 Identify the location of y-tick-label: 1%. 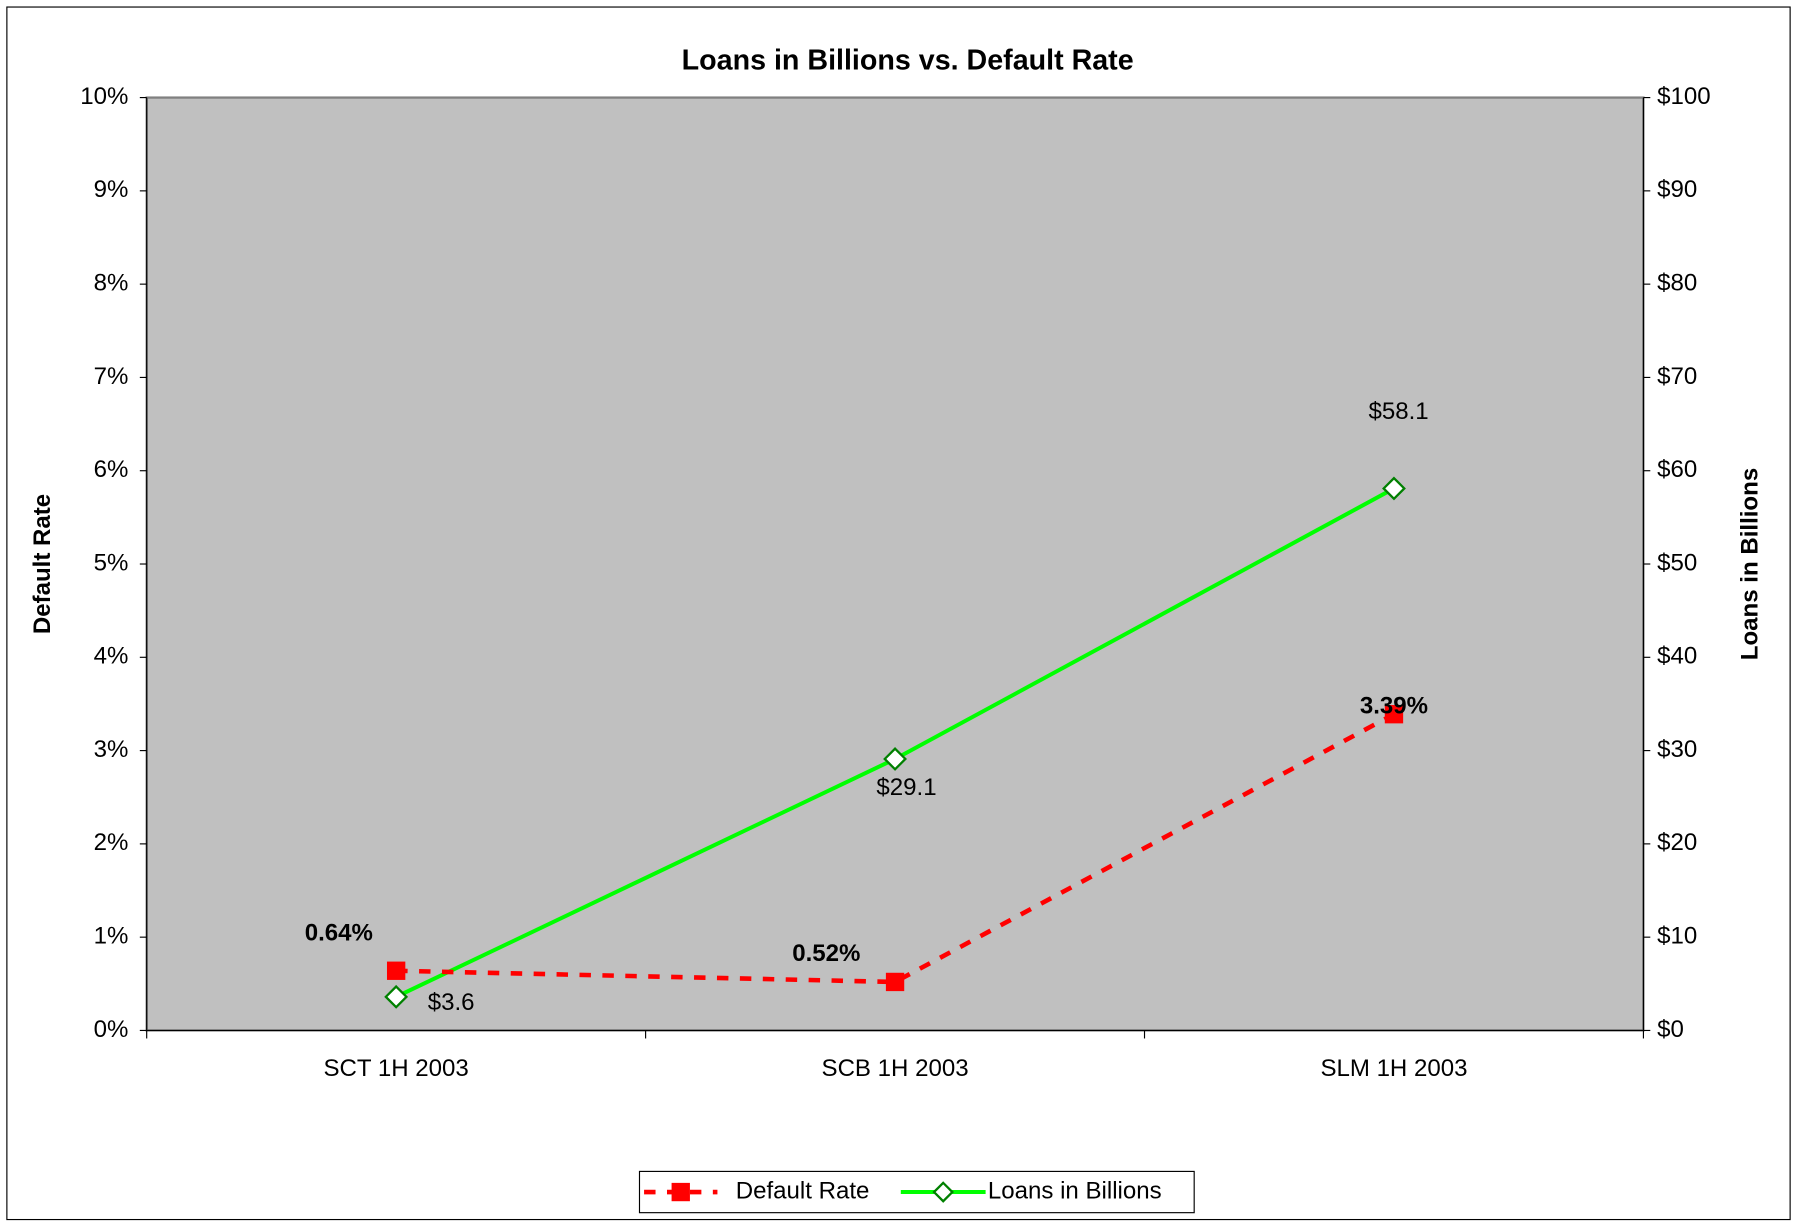
(111, 936).